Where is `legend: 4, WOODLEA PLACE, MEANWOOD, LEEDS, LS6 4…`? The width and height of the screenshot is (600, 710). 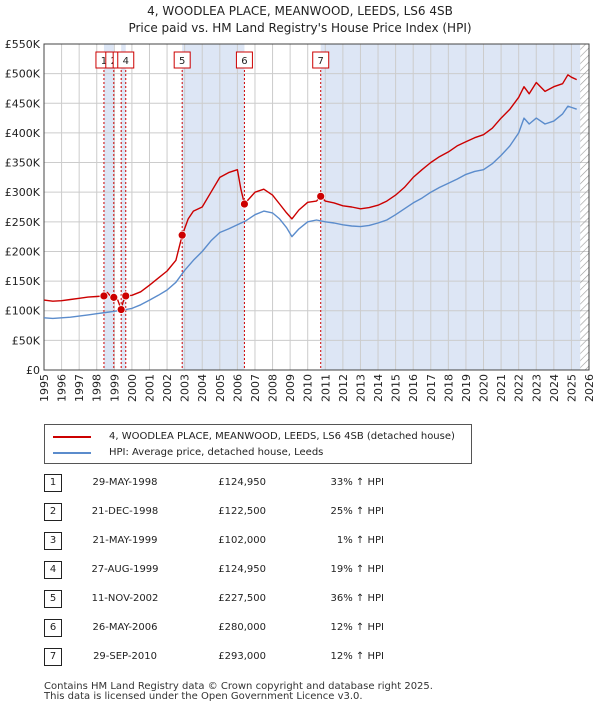 legend: 4, WOODLEA PLACE, MEANWOOD, LEEDS, LS6 4… is located at coordinates (258, 444).